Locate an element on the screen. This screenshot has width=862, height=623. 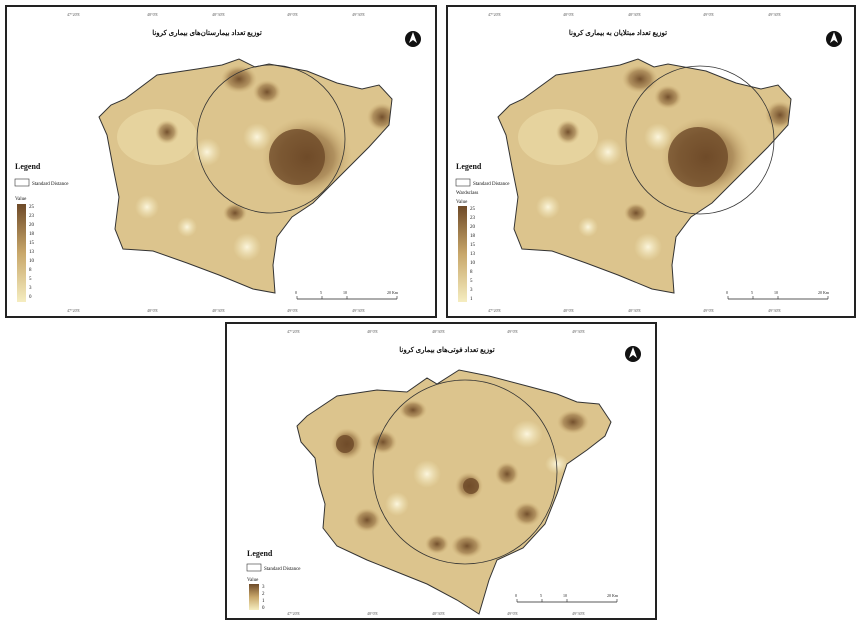
legend-classes: 25 23 20 18 15 13 10 8 5 3 1 is located at coordinates (473, 254).